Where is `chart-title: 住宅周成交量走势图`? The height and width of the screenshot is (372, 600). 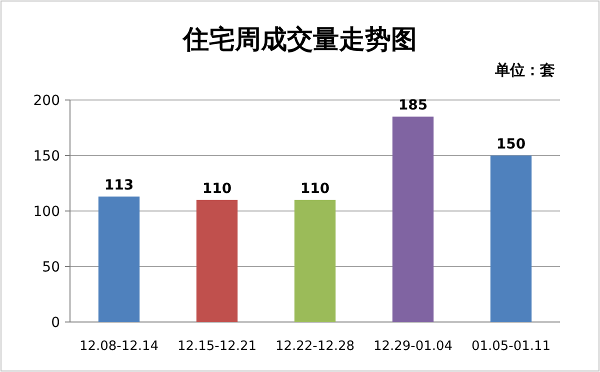 chart-title: 住宅周成交量走势图 is located at coordinates (299, 40).